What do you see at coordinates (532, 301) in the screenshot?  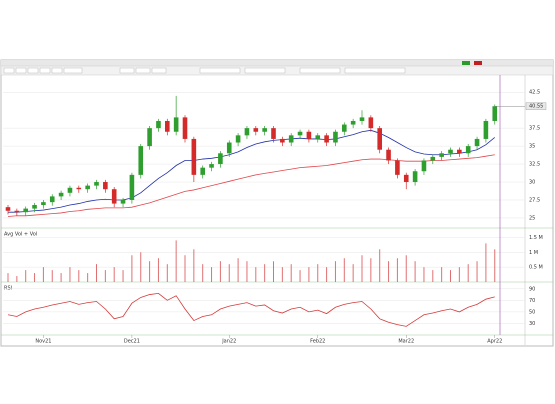 I see `y-tick-label: 70` at bounding box center [532, 301].